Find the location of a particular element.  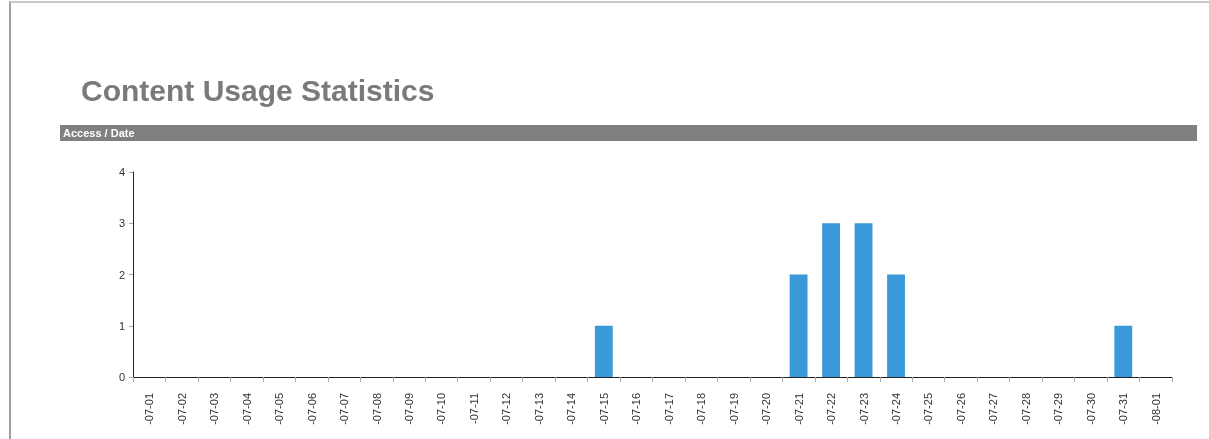

y-tick-label: 4 is located at coordinates (121, 172).